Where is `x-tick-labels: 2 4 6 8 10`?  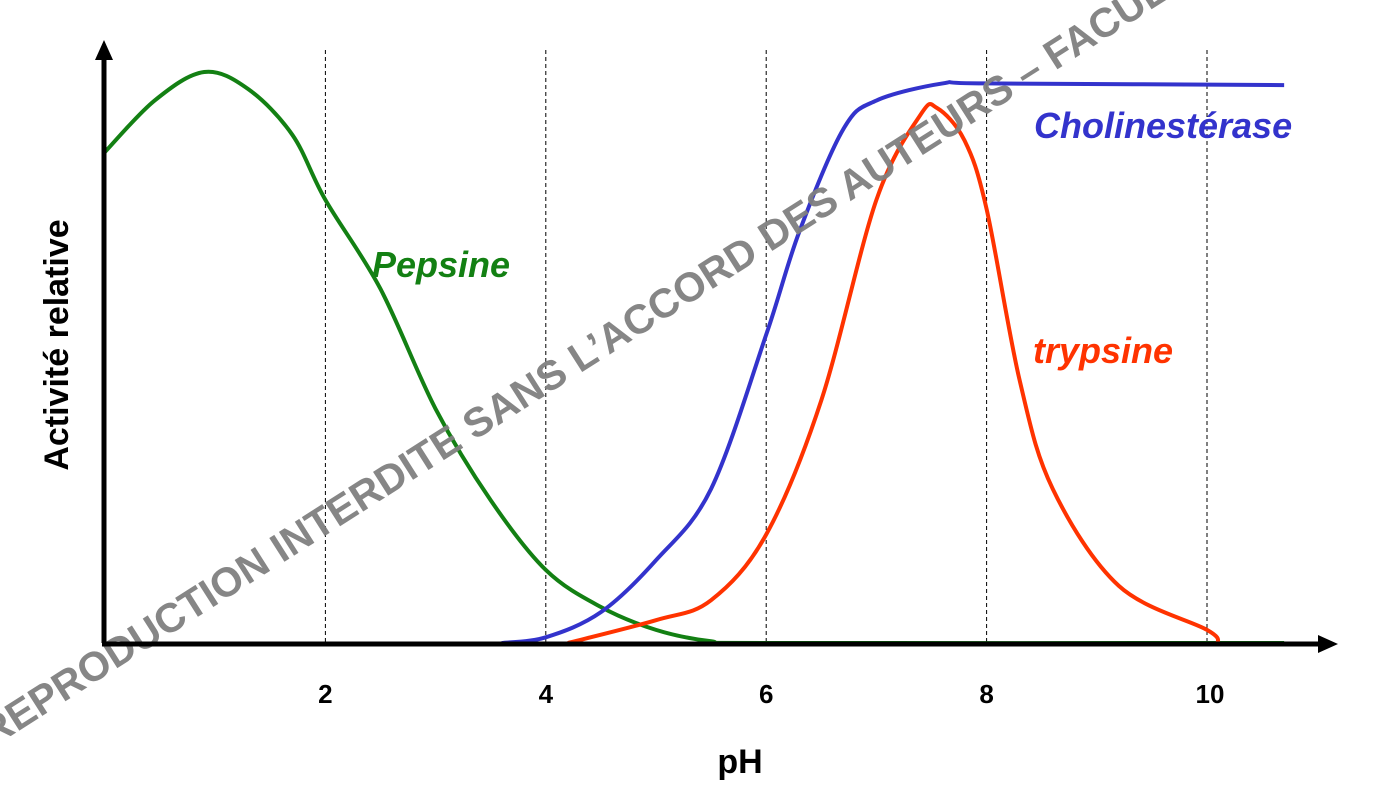
x-tick-labels: 2 4 6 8 10 is located at coordinates (771, 694).